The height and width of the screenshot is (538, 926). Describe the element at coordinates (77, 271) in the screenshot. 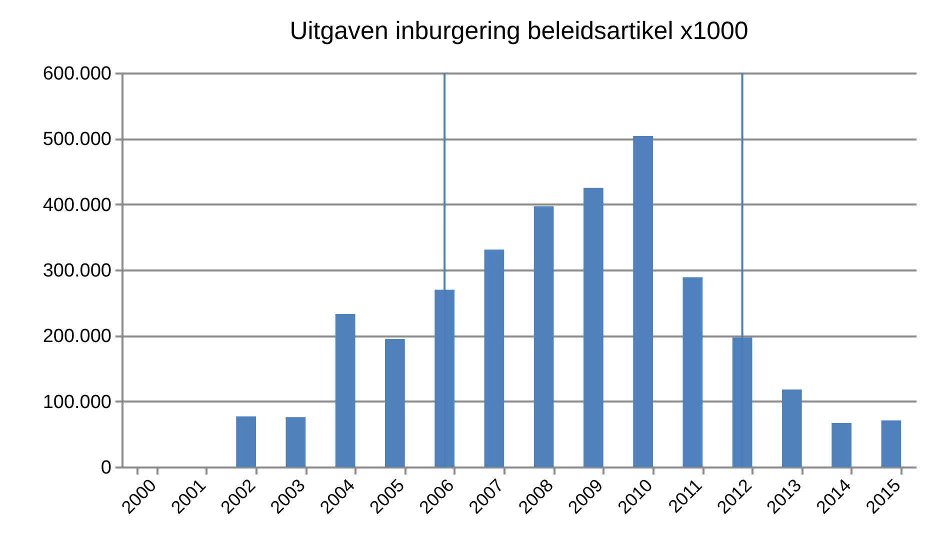

I see `y-tick-label: 300.000` at that location.